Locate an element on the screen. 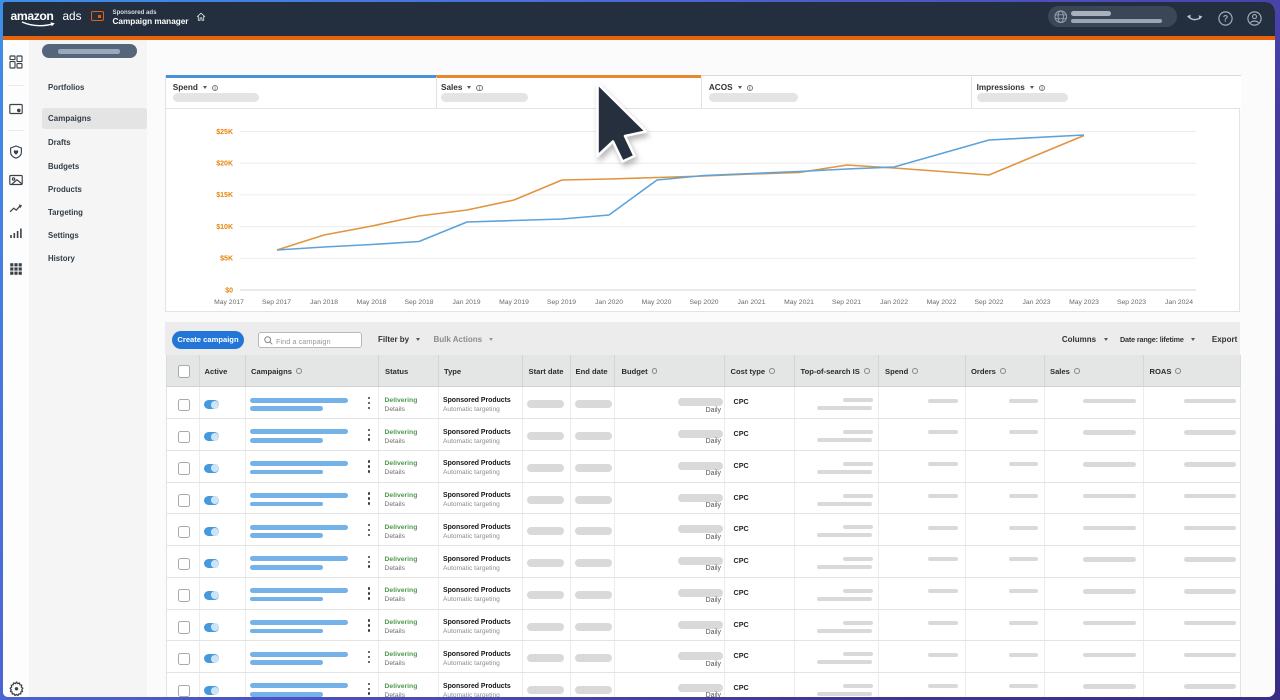 The image size is (1280, 700). svg-text: May 2017 is located at coordinates (229, 302).